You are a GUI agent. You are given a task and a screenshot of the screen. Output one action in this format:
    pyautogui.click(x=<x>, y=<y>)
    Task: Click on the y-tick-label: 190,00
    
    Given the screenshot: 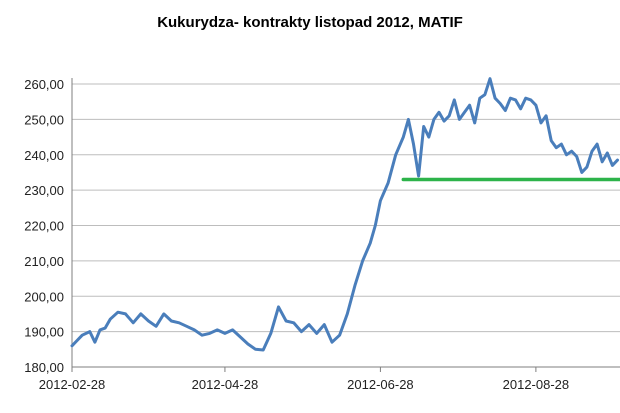 What is the action you would take?
    pyautogui.click(x=44, y=332)
    